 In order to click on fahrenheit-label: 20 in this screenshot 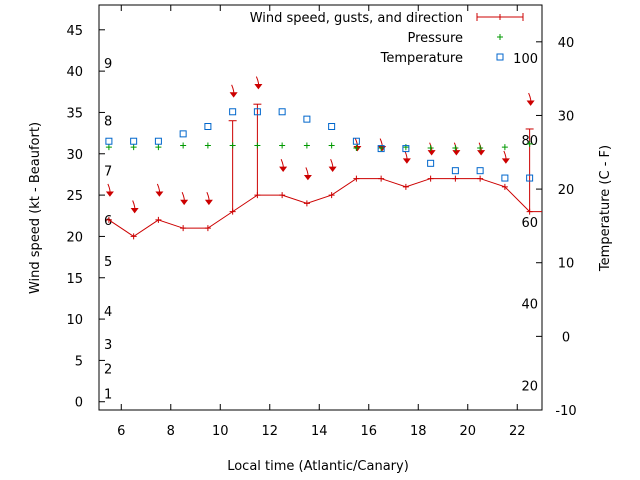, I will do `click(529, 386)`.